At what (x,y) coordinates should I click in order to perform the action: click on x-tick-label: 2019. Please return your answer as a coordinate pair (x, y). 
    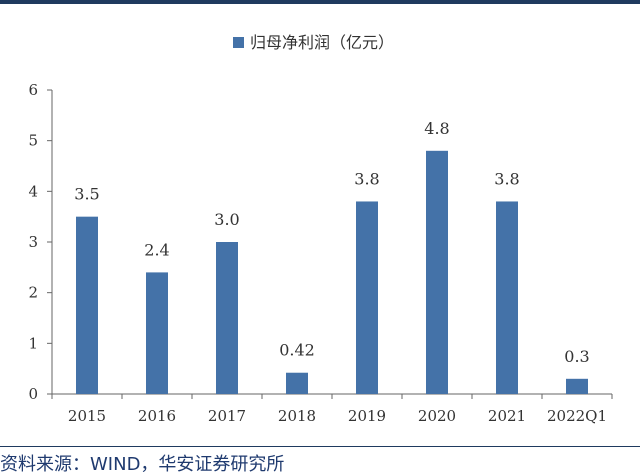
    Looking at the image, I should click on (367, 416).